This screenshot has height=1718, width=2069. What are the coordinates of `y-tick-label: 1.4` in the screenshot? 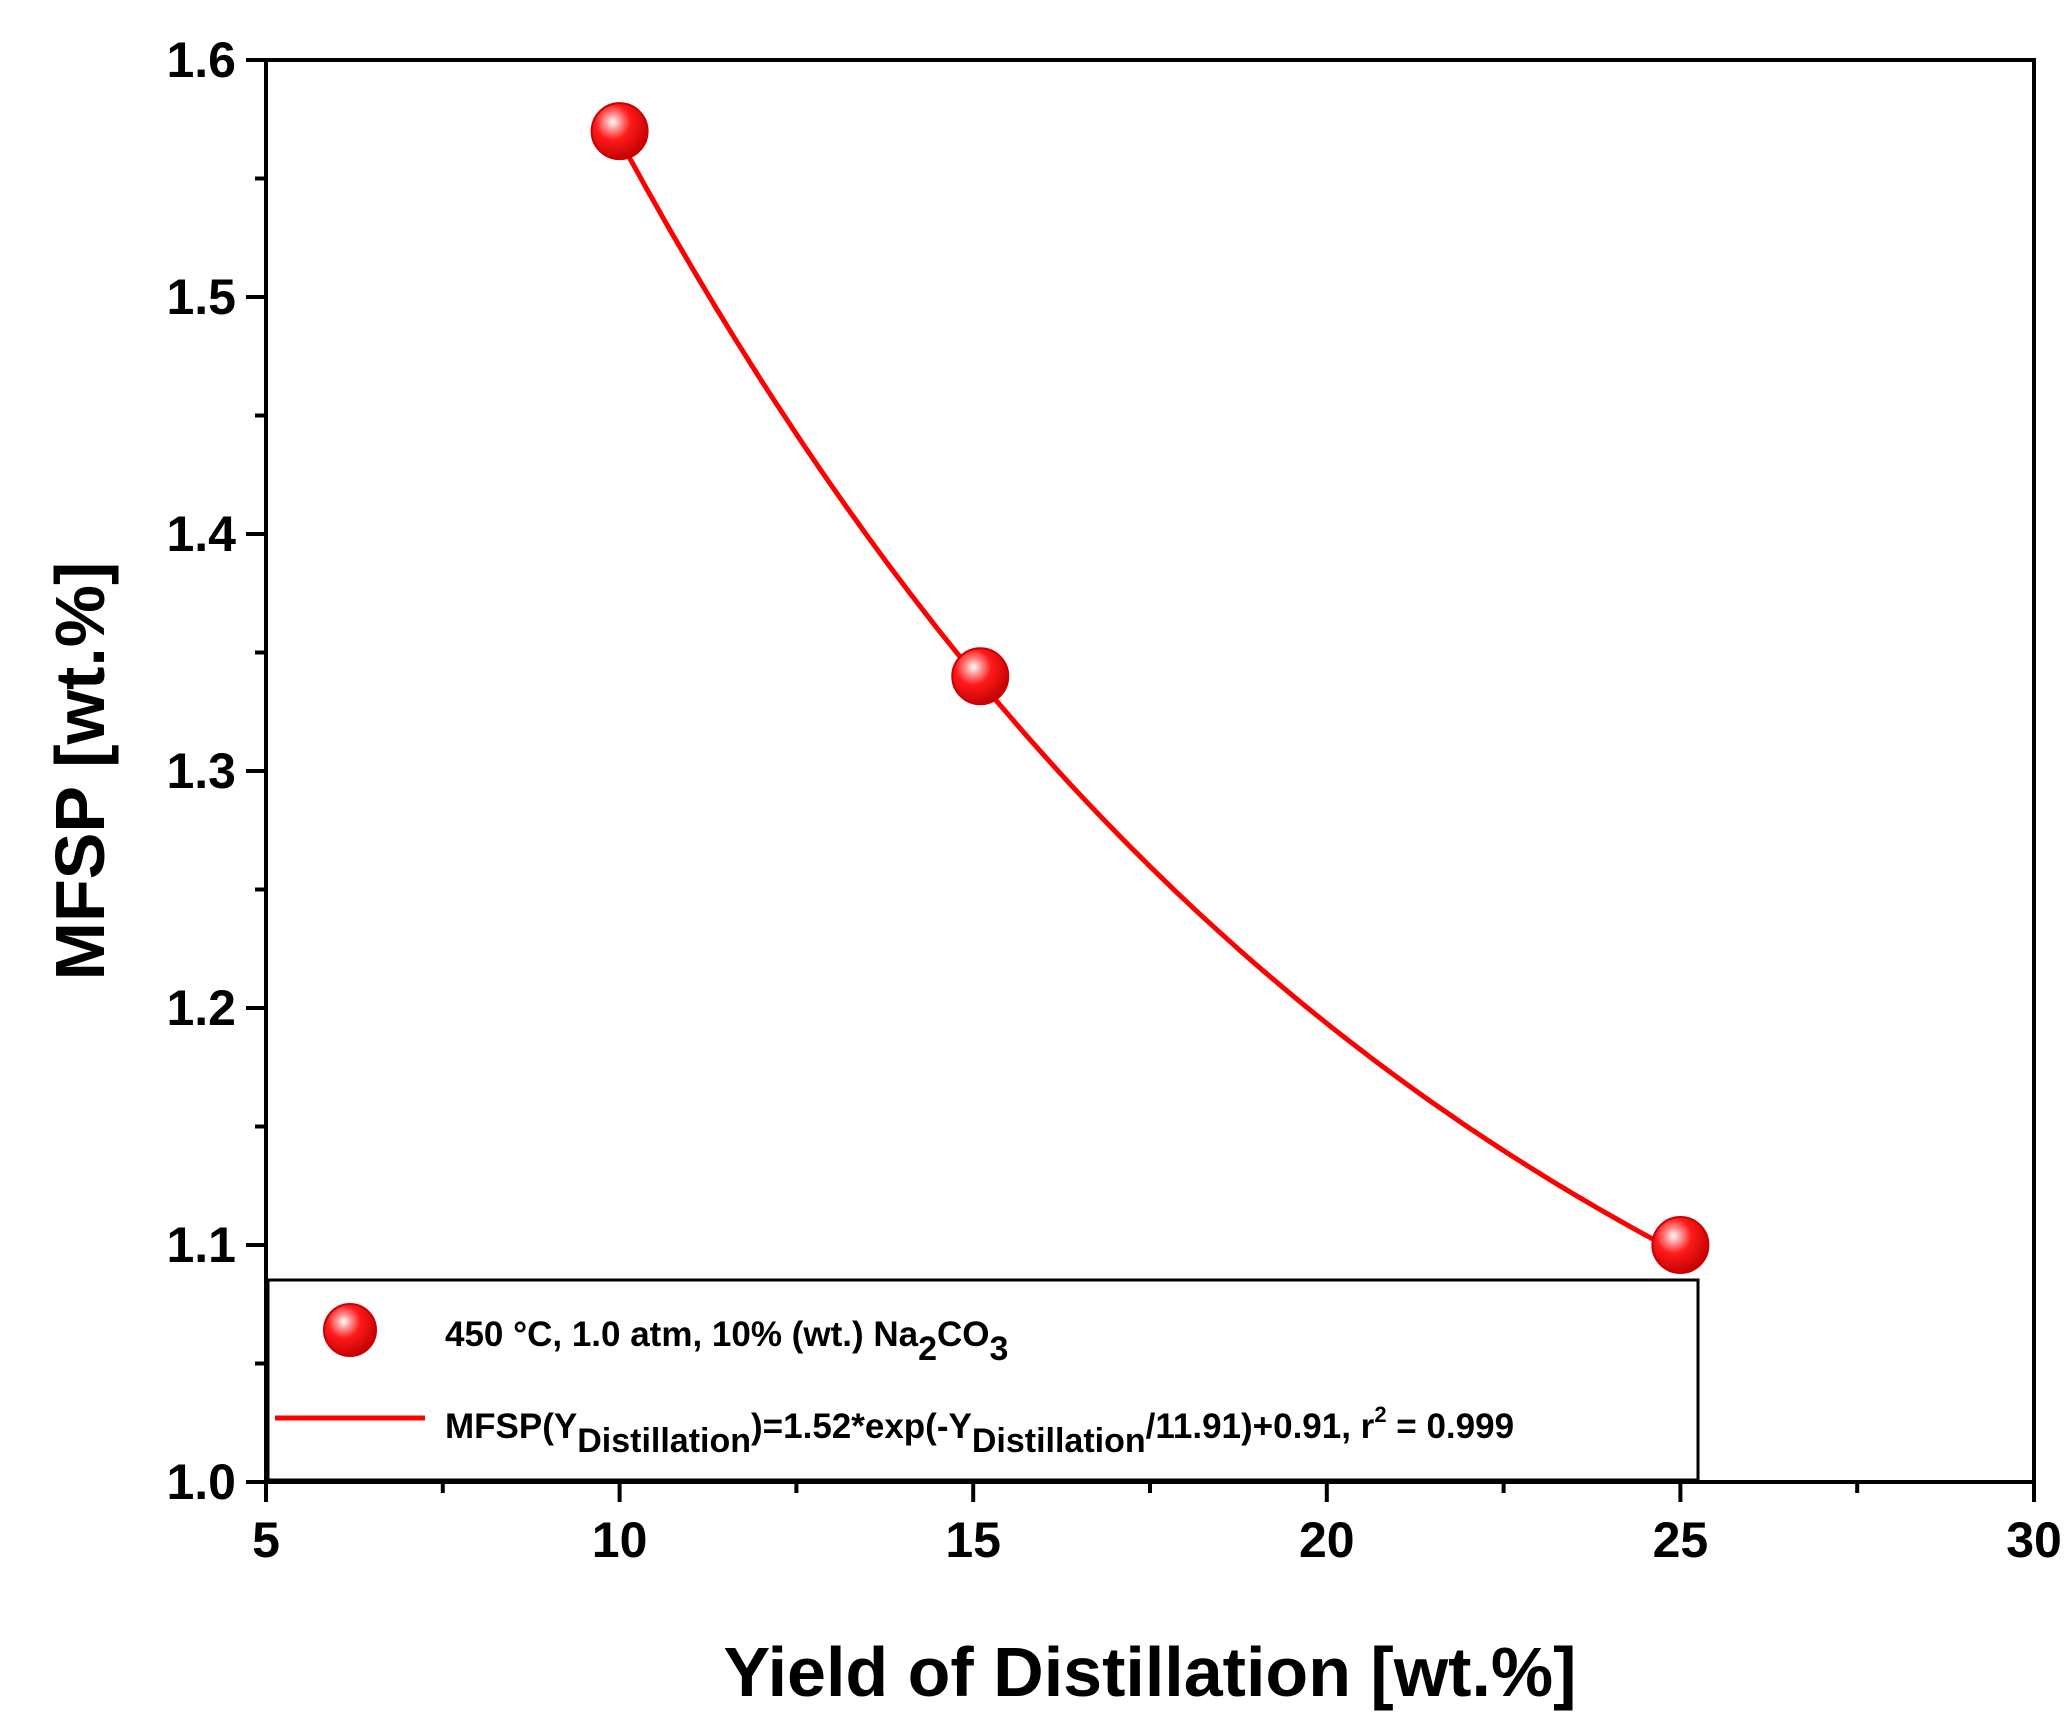 It's located at (201, 534).